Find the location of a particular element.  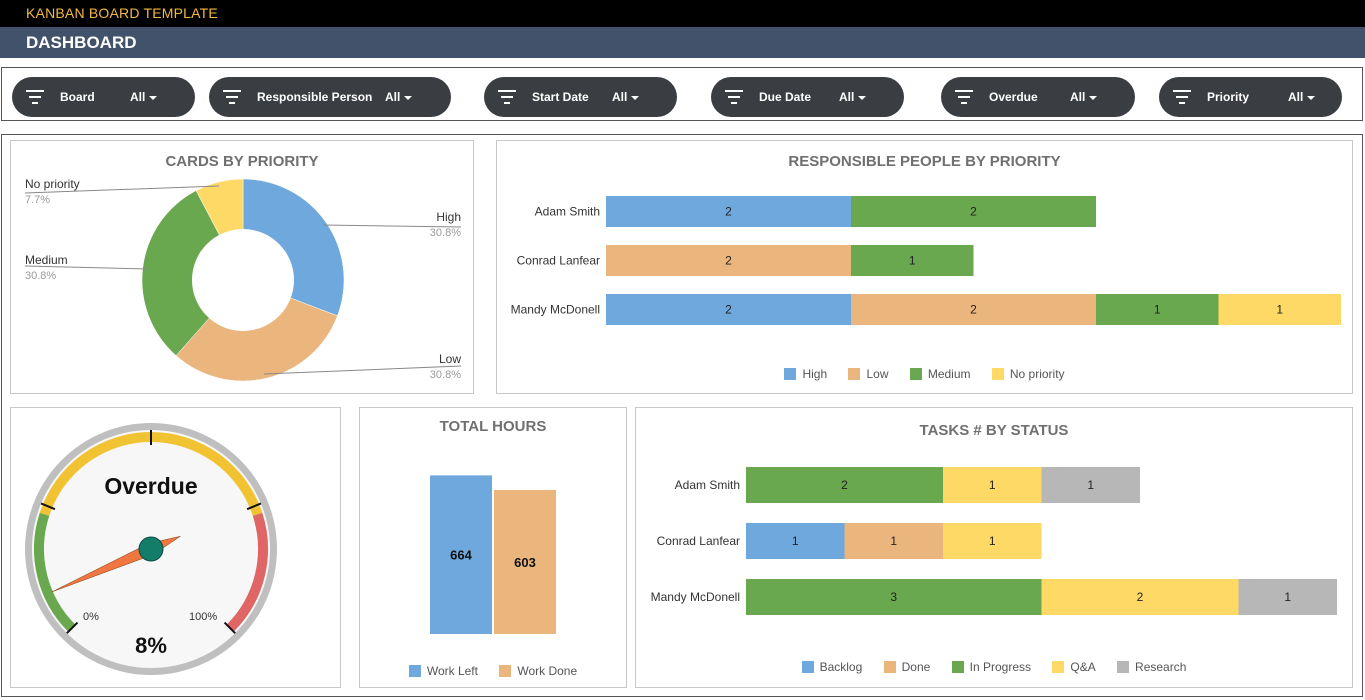

data-label-mandy-mcdonell-q-a: 2 is located at coordinates (1140, 597).